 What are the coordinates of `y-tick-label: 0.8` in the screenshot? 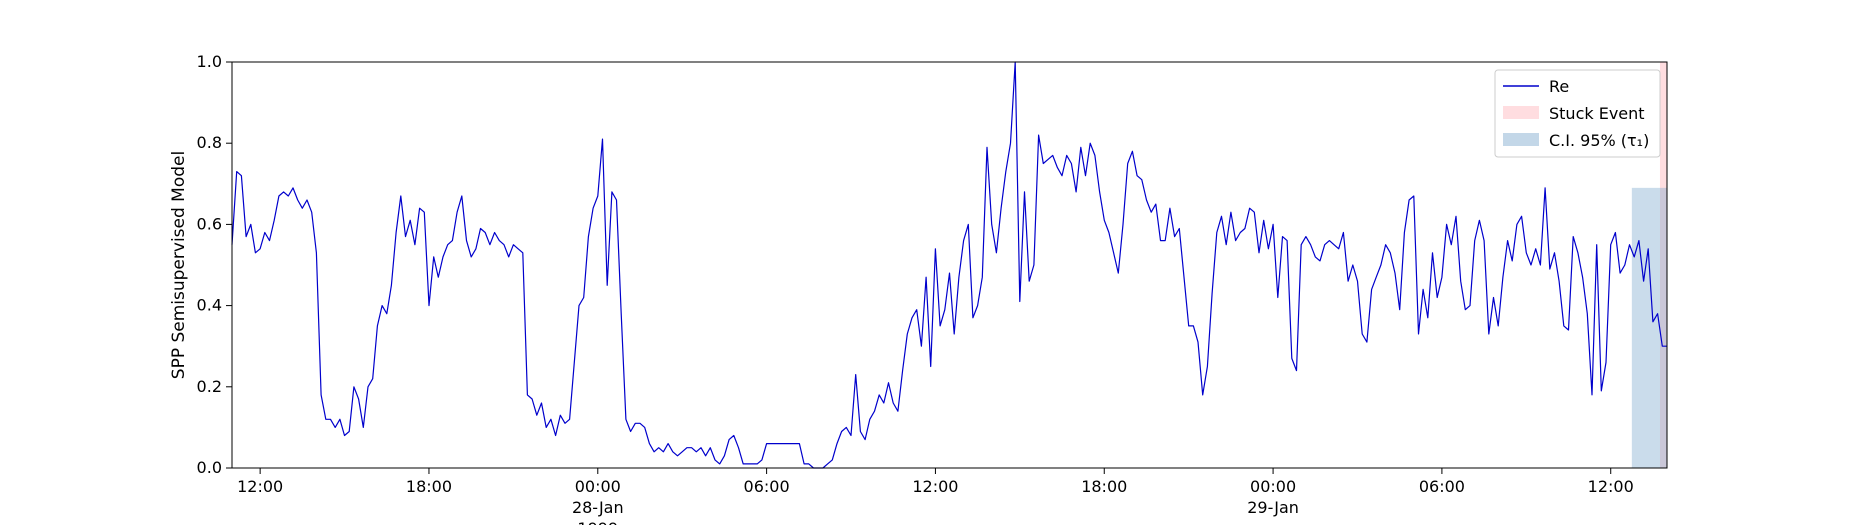 It's located at (209, 142).